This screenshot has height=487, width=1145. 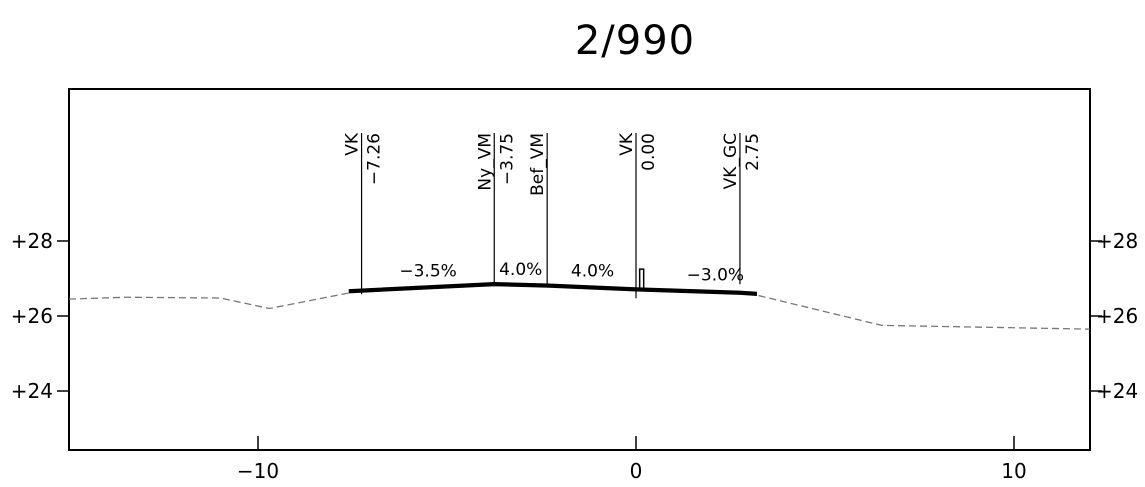 I want to click on station-offset: 2.75, so click(x=753, y=152).